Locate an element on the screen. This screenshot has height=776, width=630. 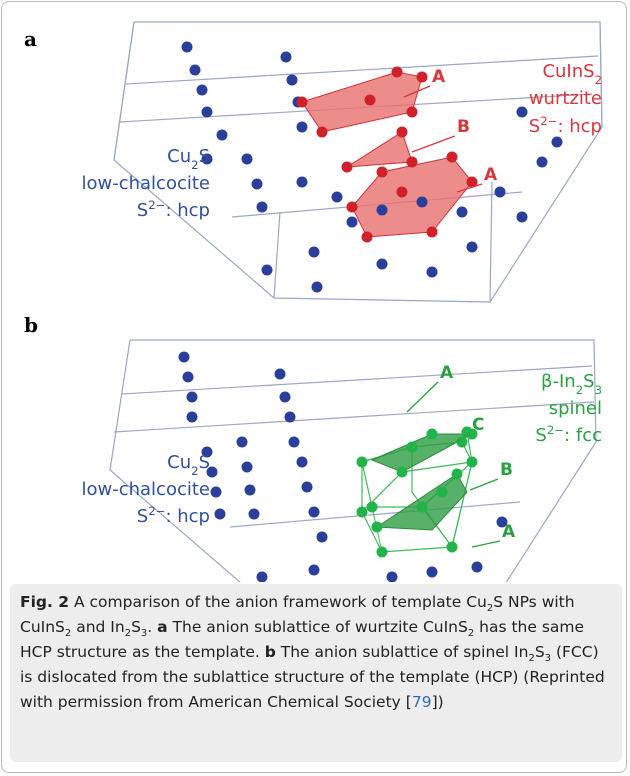
host-label: S2−: hcp is located at coordinates (173, 209).